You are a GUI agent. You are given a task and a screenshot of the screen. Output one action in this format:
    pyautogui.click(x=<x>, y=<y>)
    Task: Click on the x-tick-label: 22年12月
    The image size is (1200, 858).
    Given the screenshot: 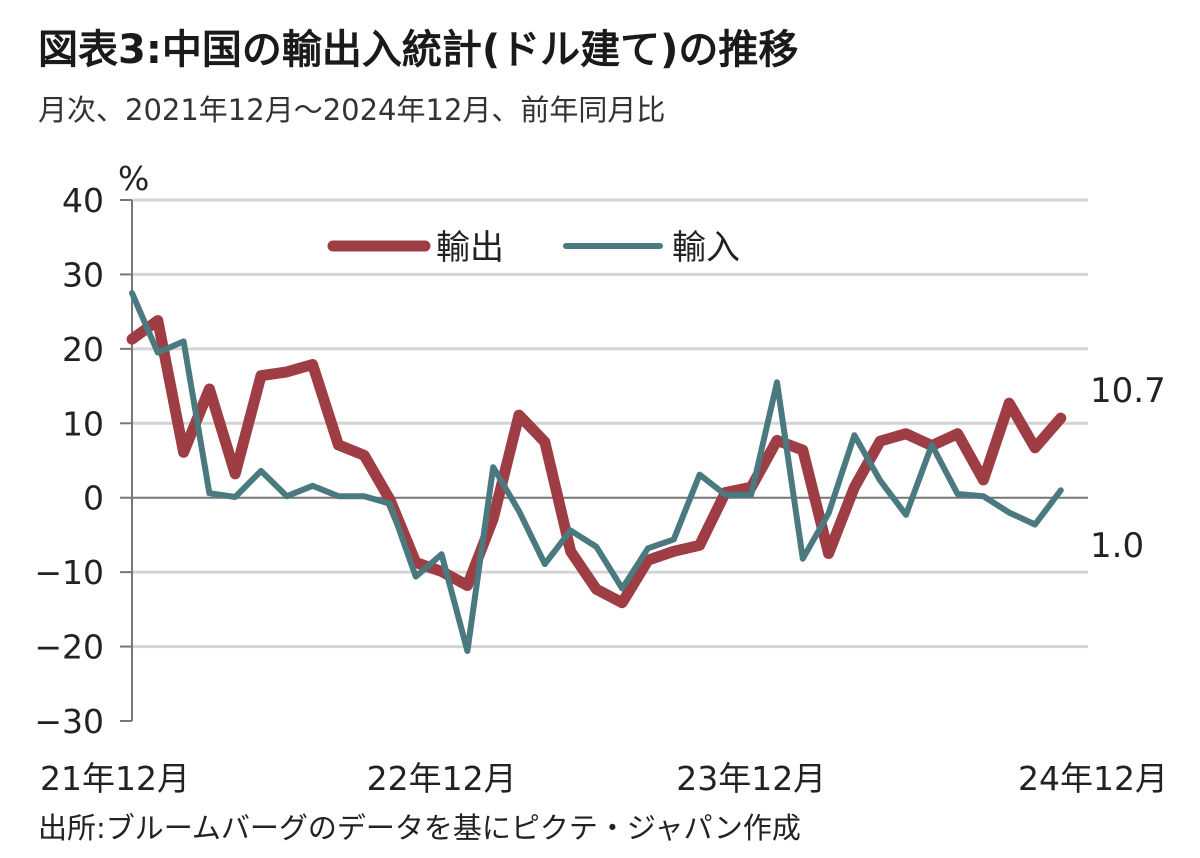 What is the action you would take?
    pyautogui.click(x=442, y=778)
    